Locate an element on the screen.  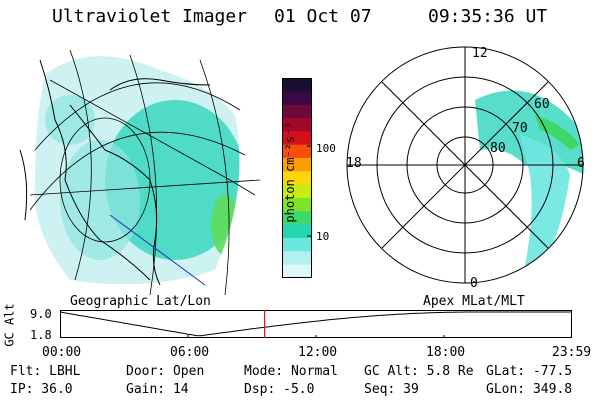
app-title: Ultraviolet Imager is located at coordinates (150, 16).